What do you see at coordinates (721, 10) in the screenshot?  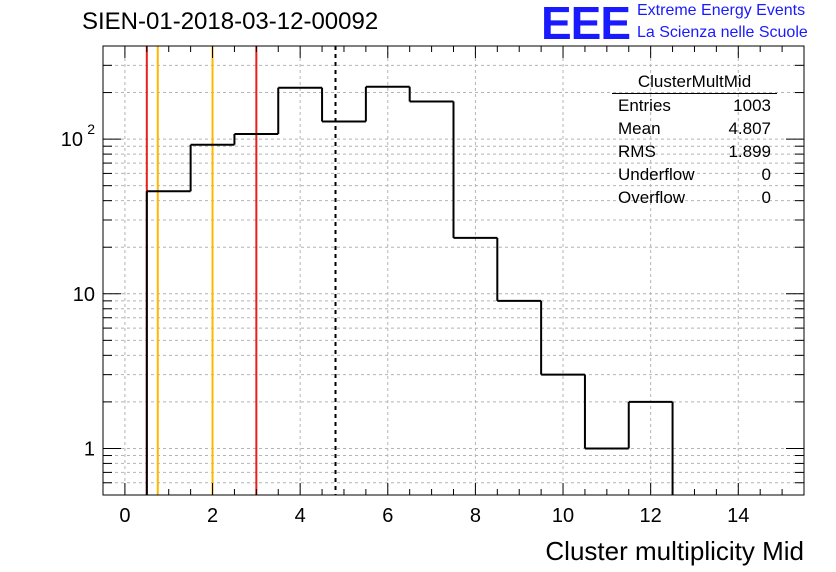 I see `logo-caption-line1: Extreme Energy Events` at bounding box center [721, 10].